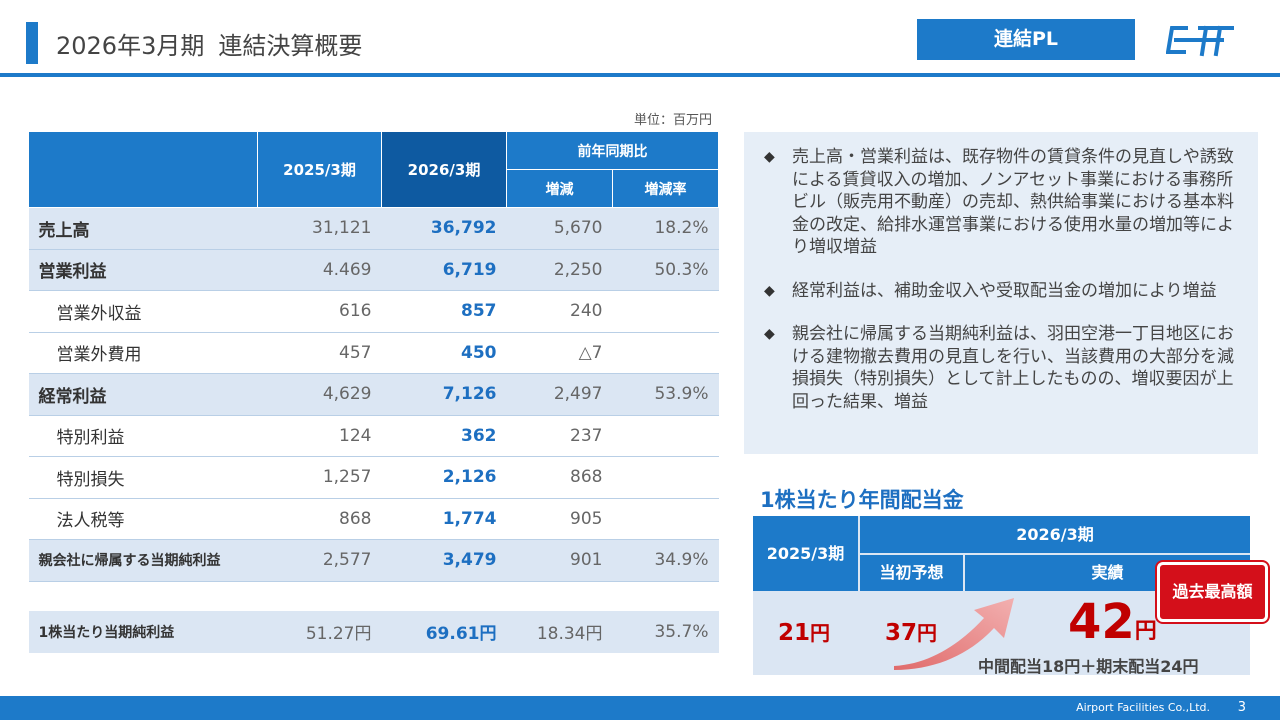  I want to click on row-rate: 50.3%, so click(665, 270).